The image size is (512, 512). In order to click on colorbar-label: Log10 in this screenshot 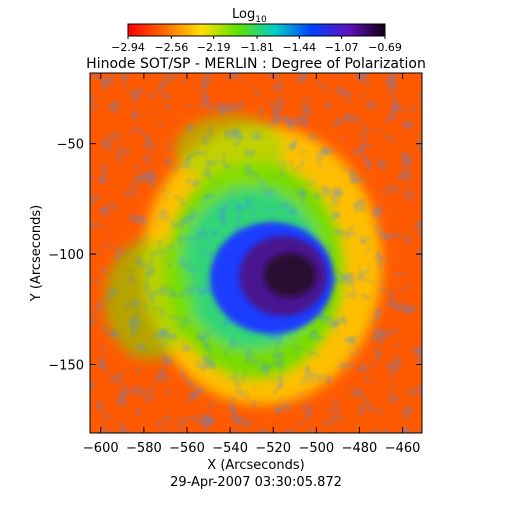, I will do `click(249, 16)`.